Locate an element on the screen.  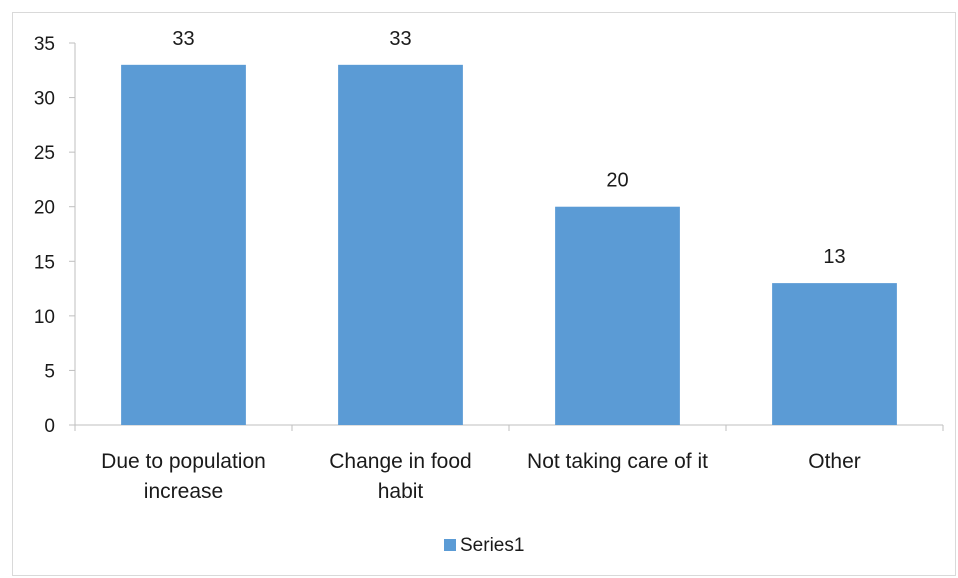
y-tick-label: 0 is located at coordinates (49, 426).